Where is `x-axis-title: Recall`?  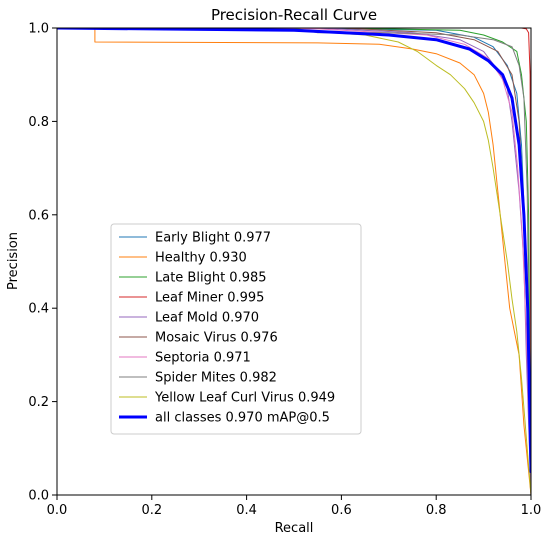 x-axis-title: Recall is located at coordinates (294, 528).